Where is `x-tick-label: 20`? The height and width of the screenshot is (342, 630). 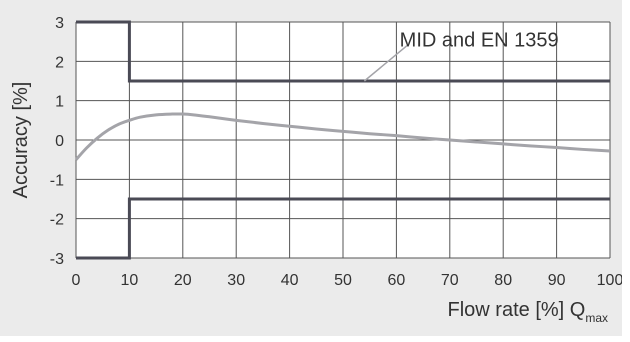
x-tick-label: 20 is located at coordinates (183, 280).